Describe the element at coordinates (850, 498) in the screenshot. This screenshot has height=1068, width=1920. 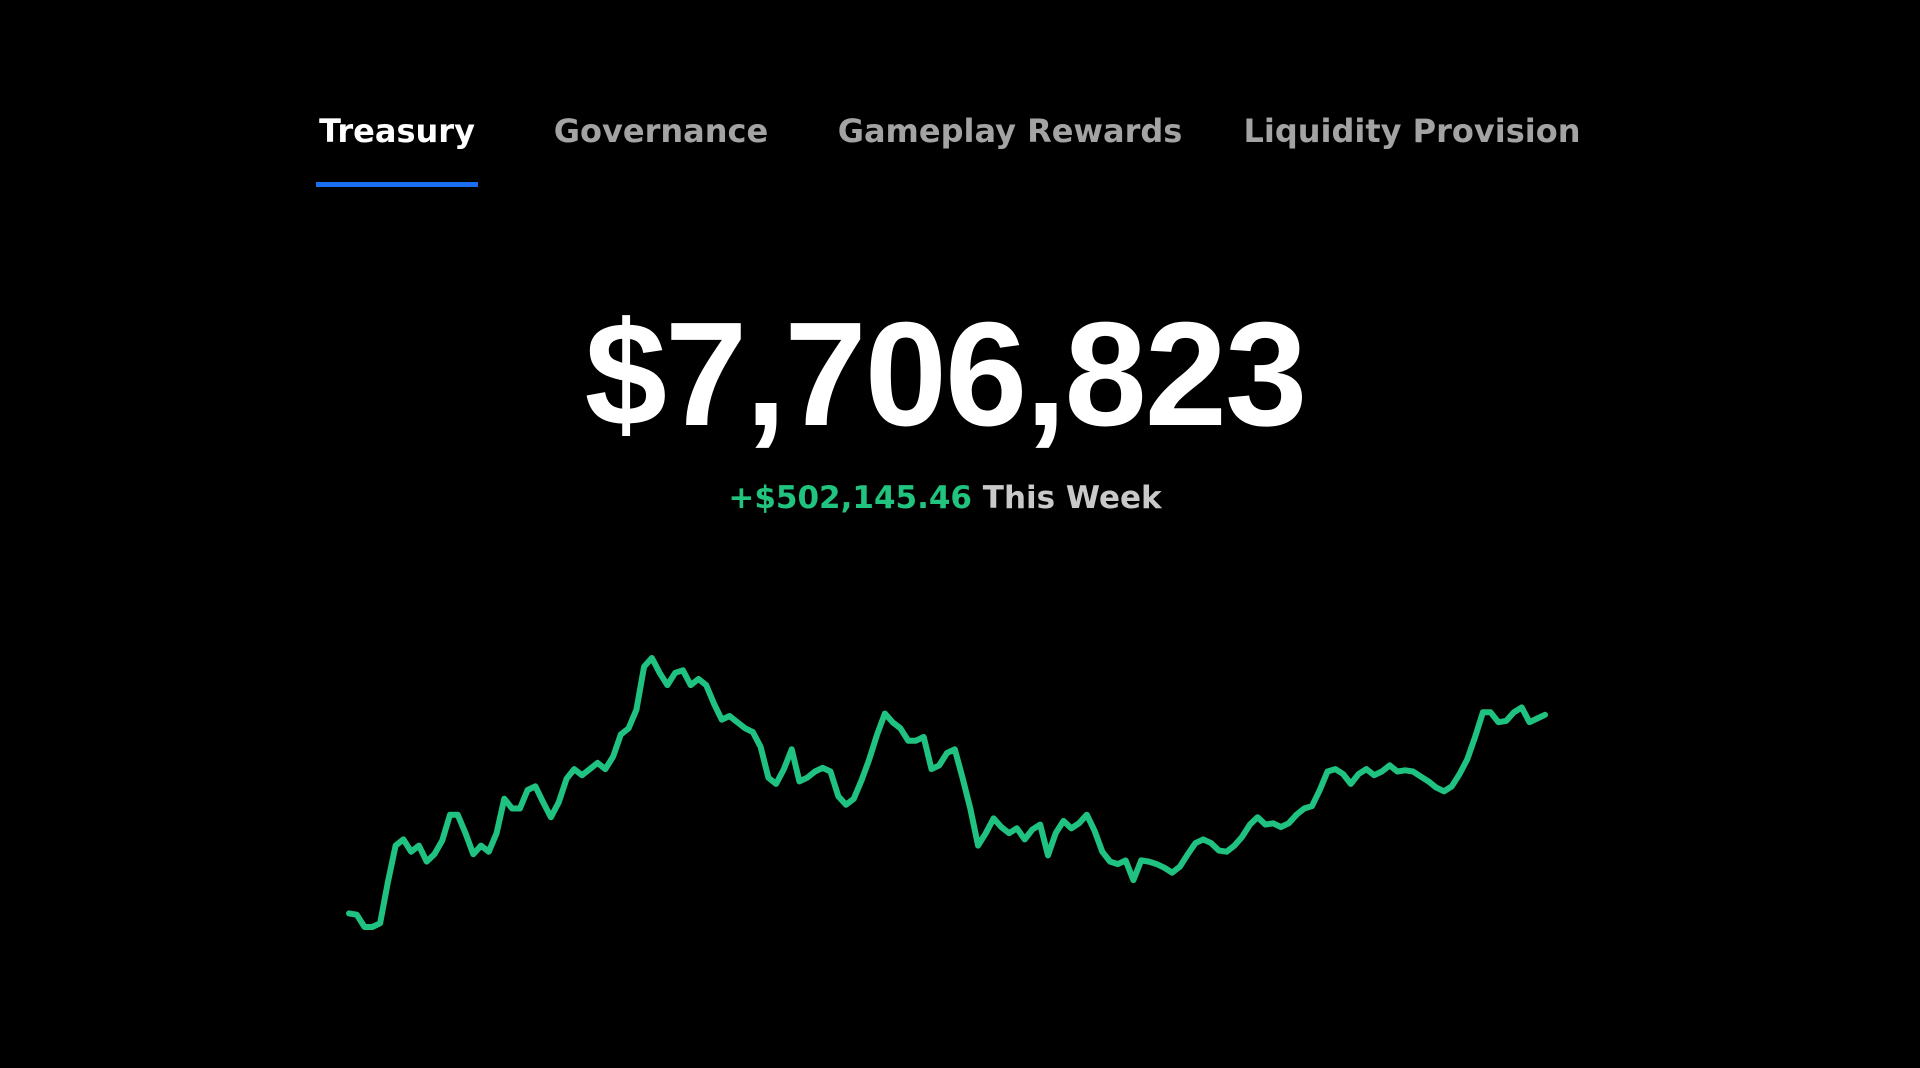
I see `change: +$502,145.46` at that location.